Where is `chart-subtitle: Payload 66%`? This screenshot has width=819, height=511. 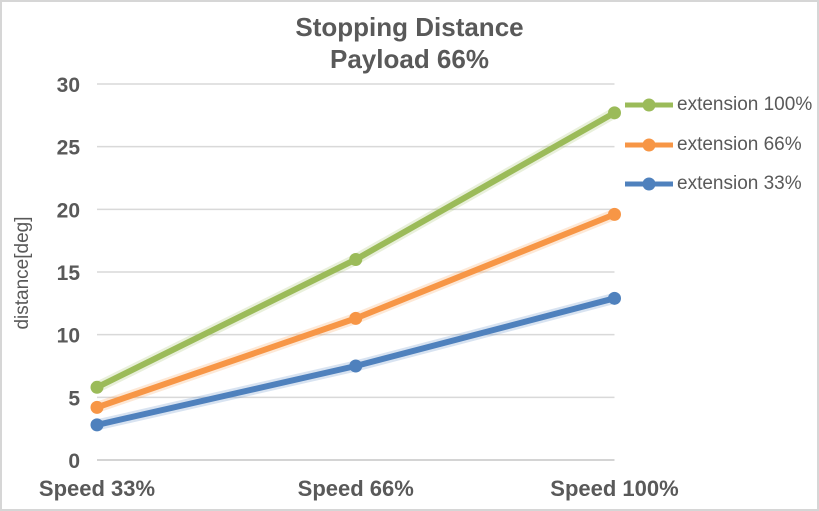
chart-subtitle: Payload 66% is located at coordinates (409, 59).